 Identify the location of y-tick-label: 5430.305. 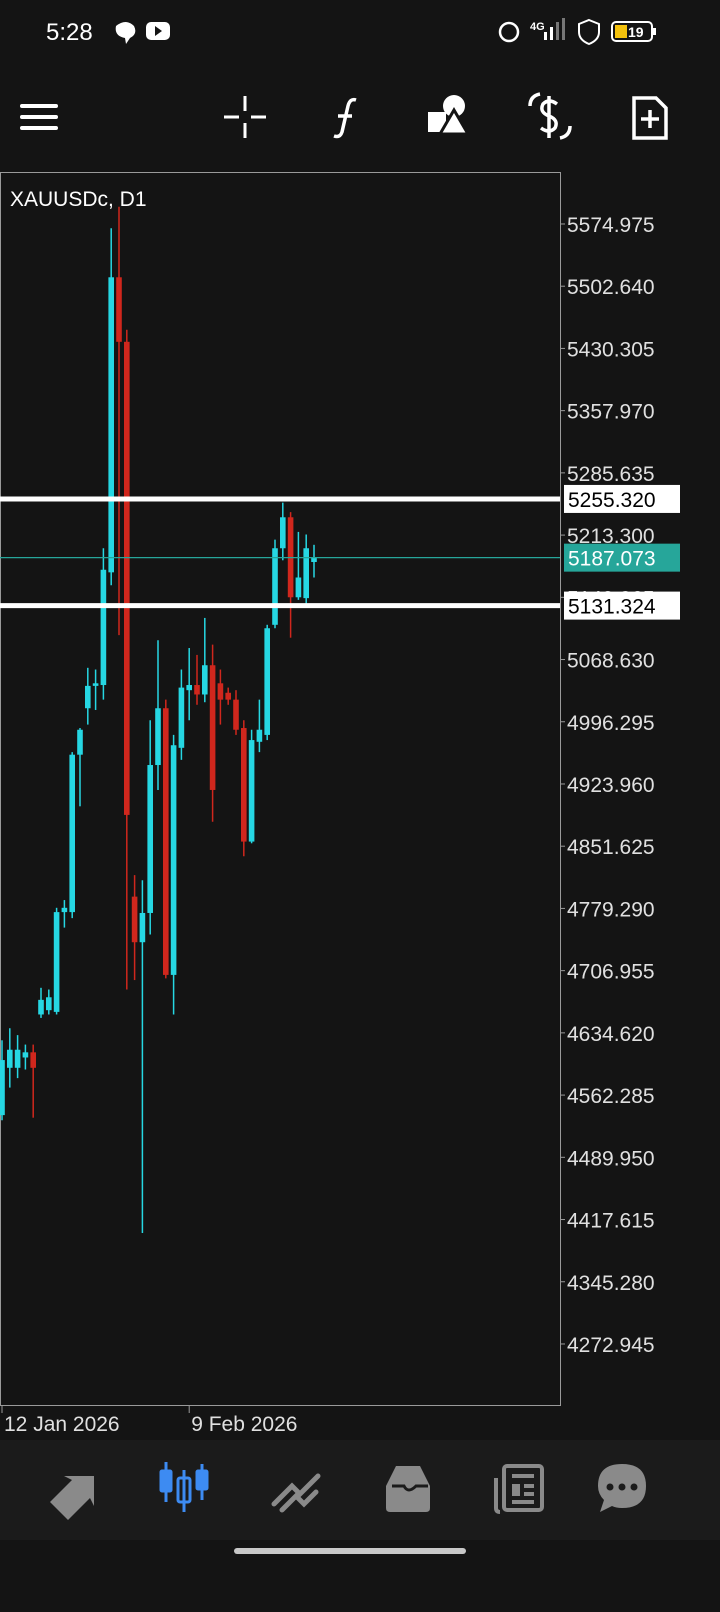
(611, 349).